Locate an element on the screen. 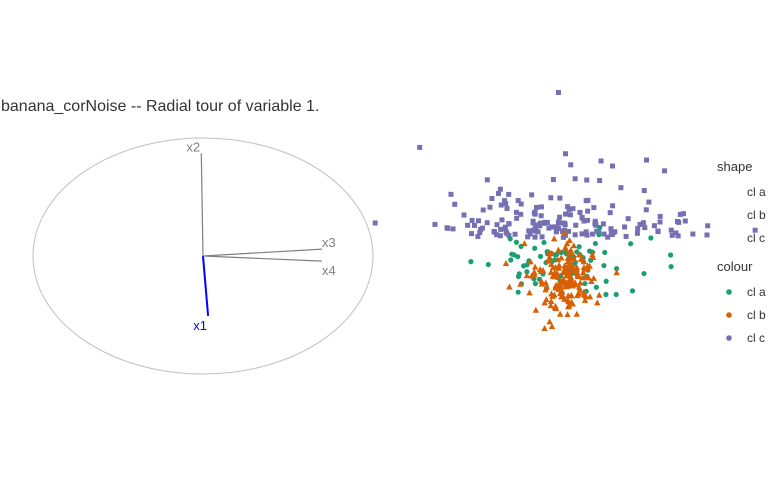  axis-label-x1: x1 is located at coordinates (200, 325).